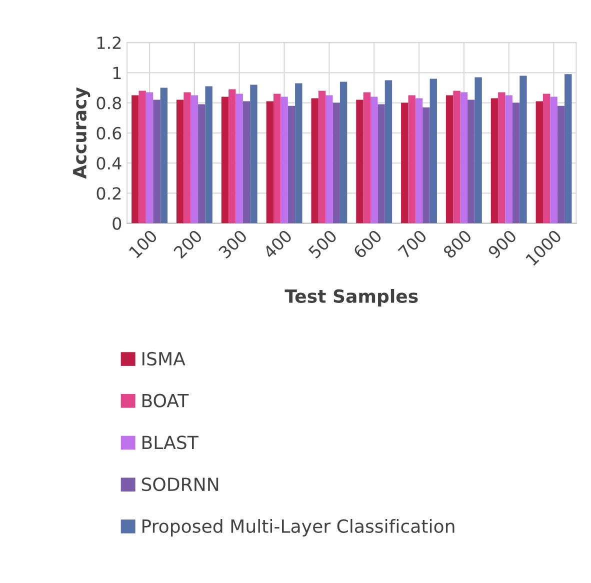 This screenshot has width=591, height=583. What do you see at coordinates (351, 297) in the screenshot?
I see `x-axis-title: Test Samples` at bounding box center [351, 297].